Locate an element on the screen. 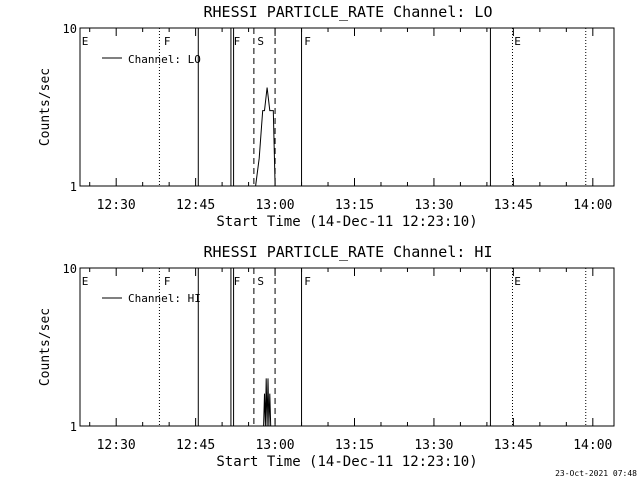  hi-x-tick-label: 12:30 is located at coordinates (116, 445).